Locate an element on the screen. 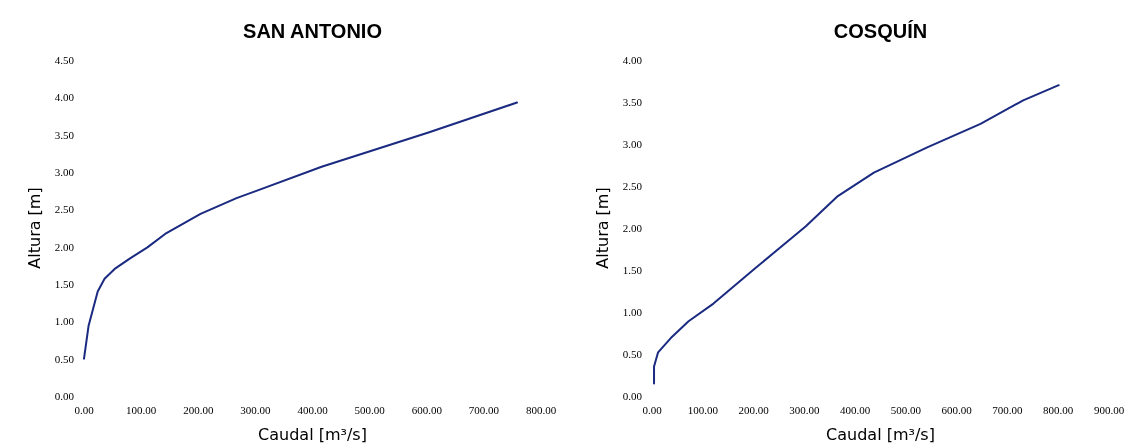 The image size is (1133, 448). chart-title: SAN ANTONIO is located at coordinates (312, 31).